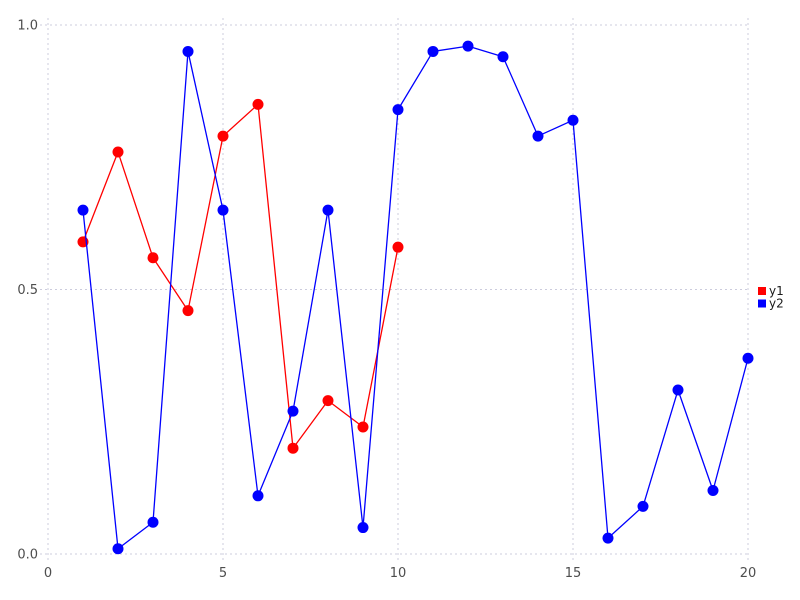 Image resolution: width=800 pixels, height=600 pixels. What do you see at coordinates (258, 104) in the screenshot?
I see `data-point-y1-x6` at bounding box center [258, 104].